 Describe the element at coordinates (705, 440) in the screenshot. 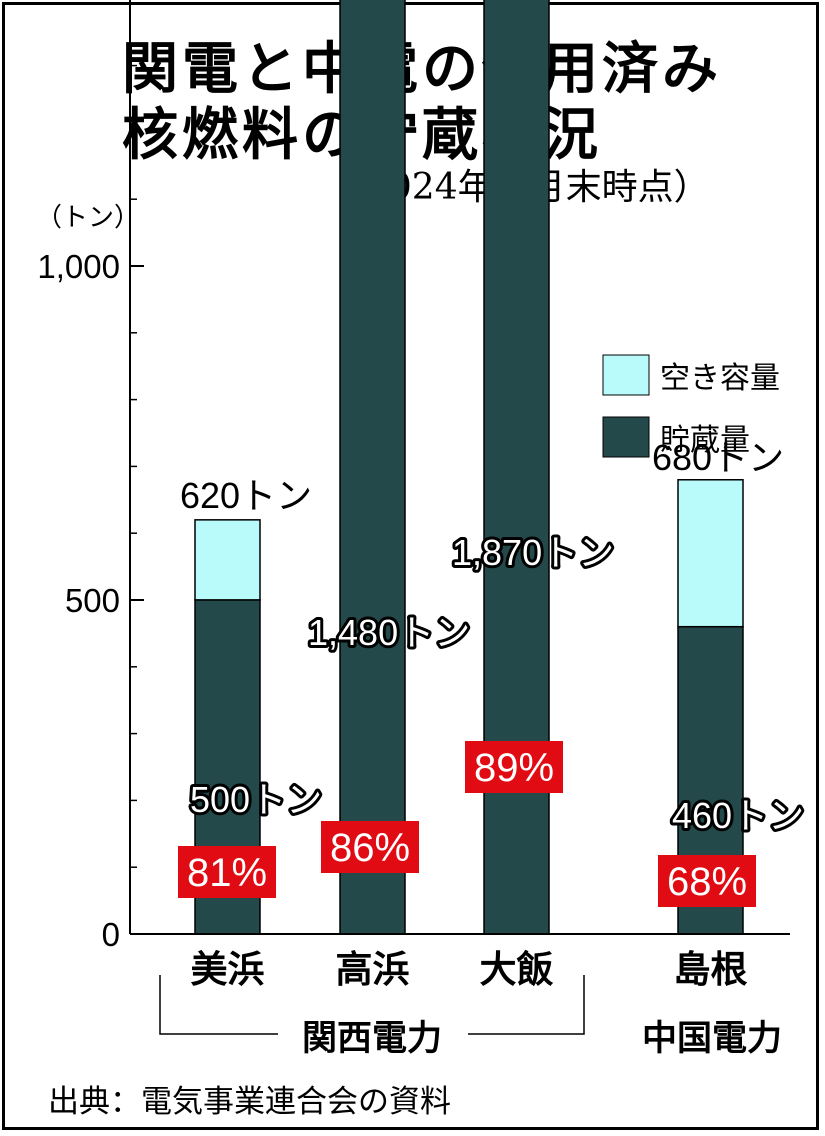

I see `legend-label-stored: 貯蔵量` at that location.